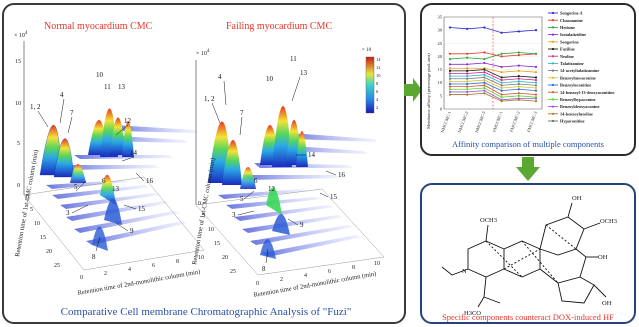 This screenshot has height=327, width=639. What do you see at coordinates (440, 43) in the screenshot?
I see `y-tick-label: 25` at bounding box center [440, 43].